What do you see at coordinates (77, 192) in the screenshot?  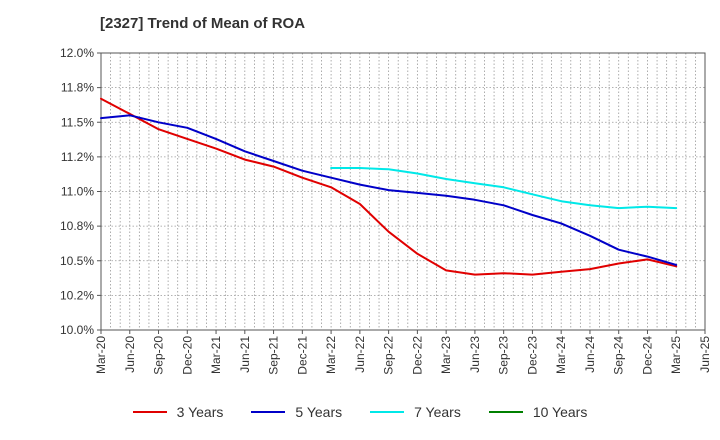 I see `y-tick-label: 11.0%` at bounding box center [77, 192].